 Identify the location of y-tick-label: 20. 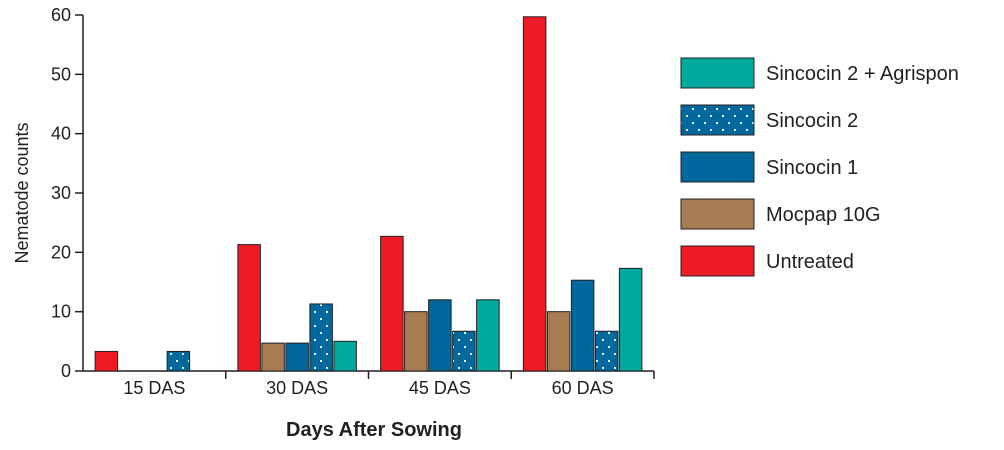
(61, 252).